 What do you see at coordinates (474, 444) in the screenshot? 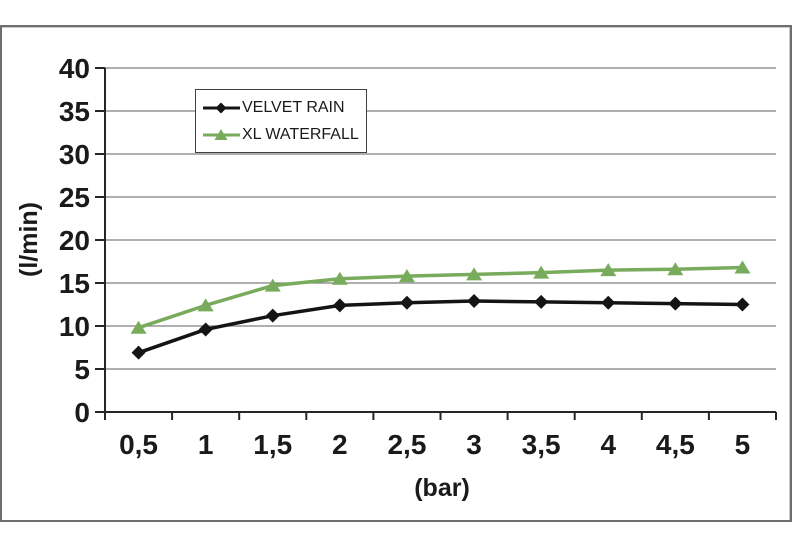
I see `x-tick-label: 3` at bounding box center [474, 444].